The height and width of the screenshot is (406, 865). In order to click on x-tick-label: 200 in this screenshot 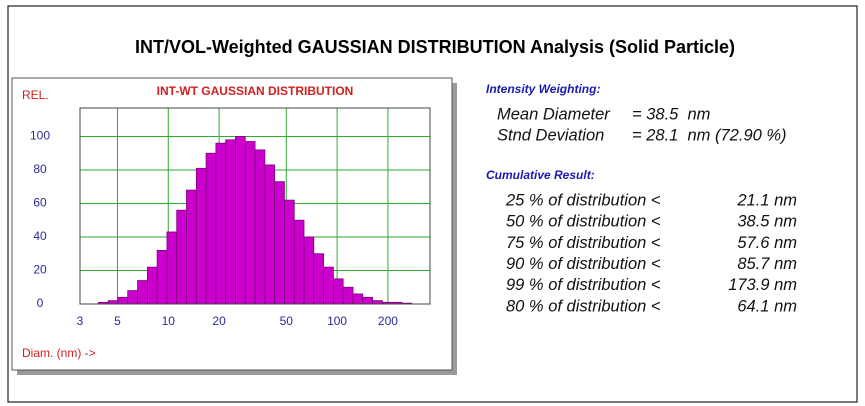, I will do `click(388, 321)`.